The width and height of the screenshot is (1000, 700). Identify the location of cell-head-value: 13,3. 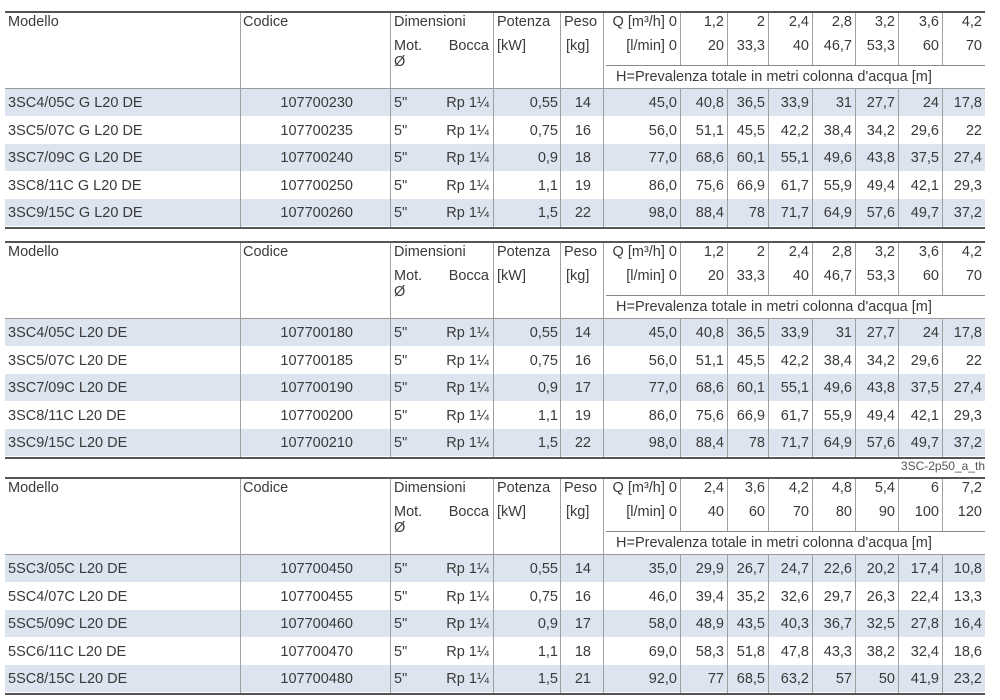
(967, 596).